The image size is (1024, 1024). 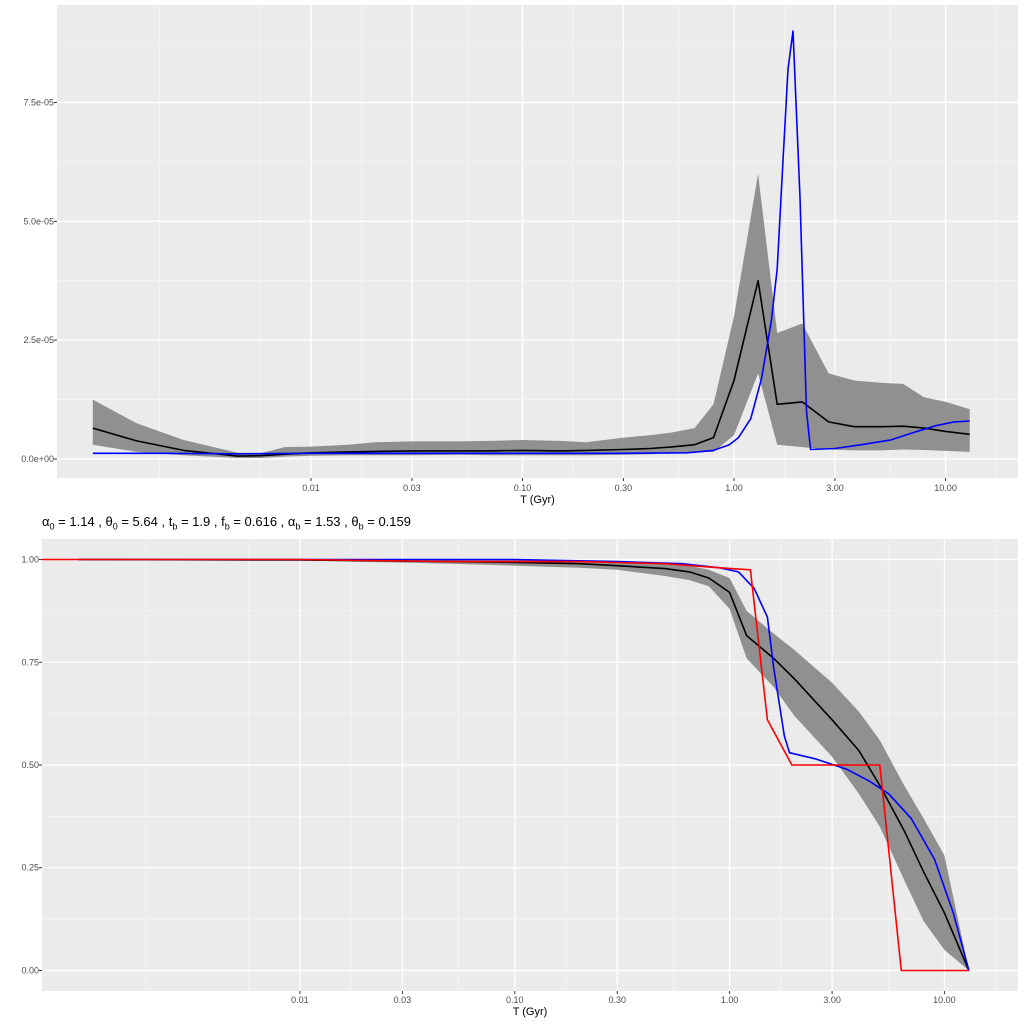 I want to click on y-tick-label: 0.00, so click(x=30, y=970).